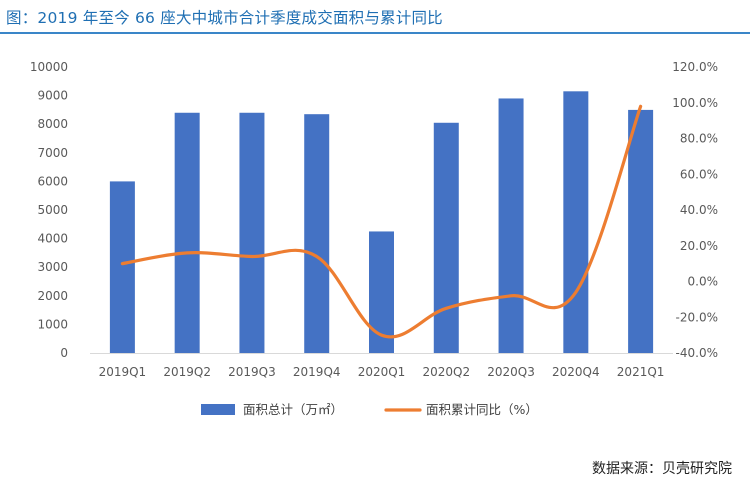 This screenshot has width=750, height=486. Describe the element at coordinates (699, 246) in the screenshot. I see `y-right-tick-label: 20.0%` at that location.